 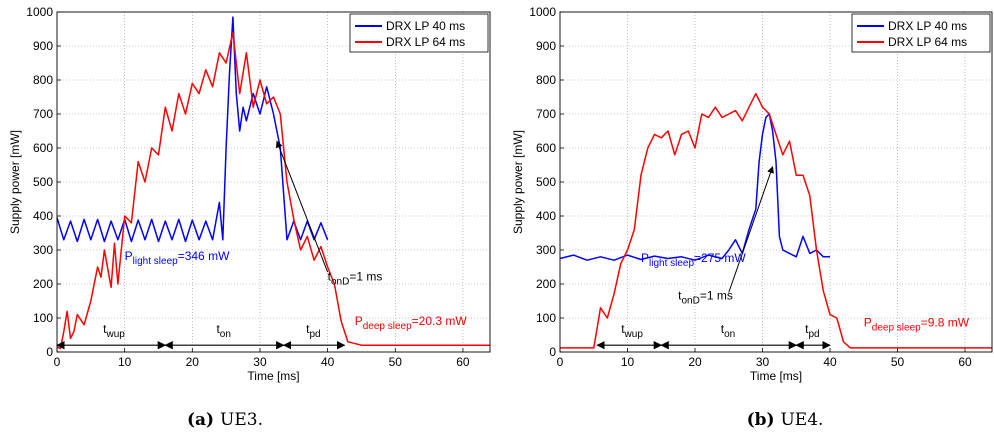 I want to click on panel-caption: (b) UE4., so click(x=785, y=420).